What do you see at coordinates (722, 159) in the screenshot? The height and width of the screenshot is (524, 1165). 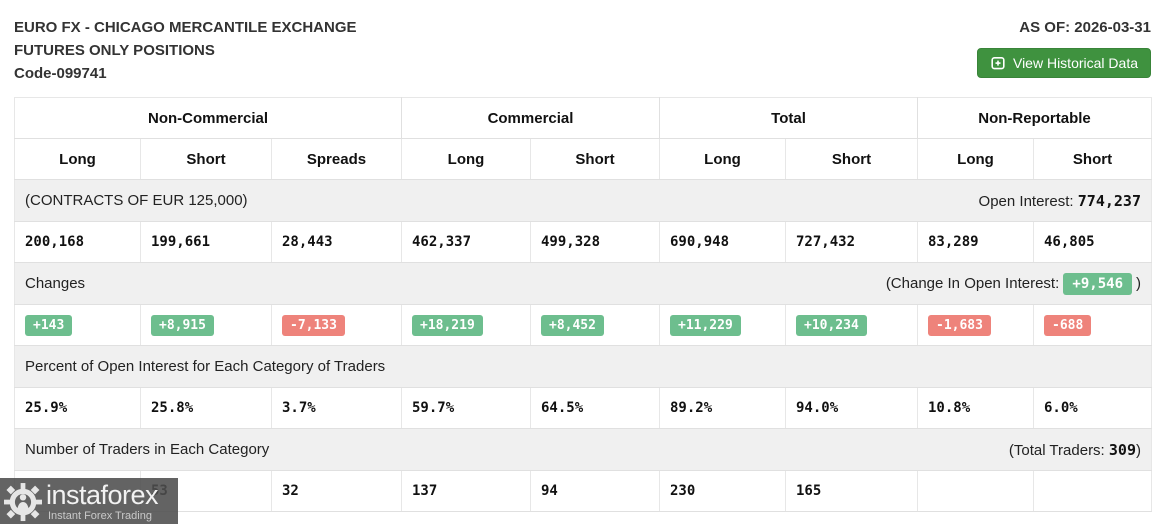 I see `column-header-t-long: Long` at bounding box center [722, 159].